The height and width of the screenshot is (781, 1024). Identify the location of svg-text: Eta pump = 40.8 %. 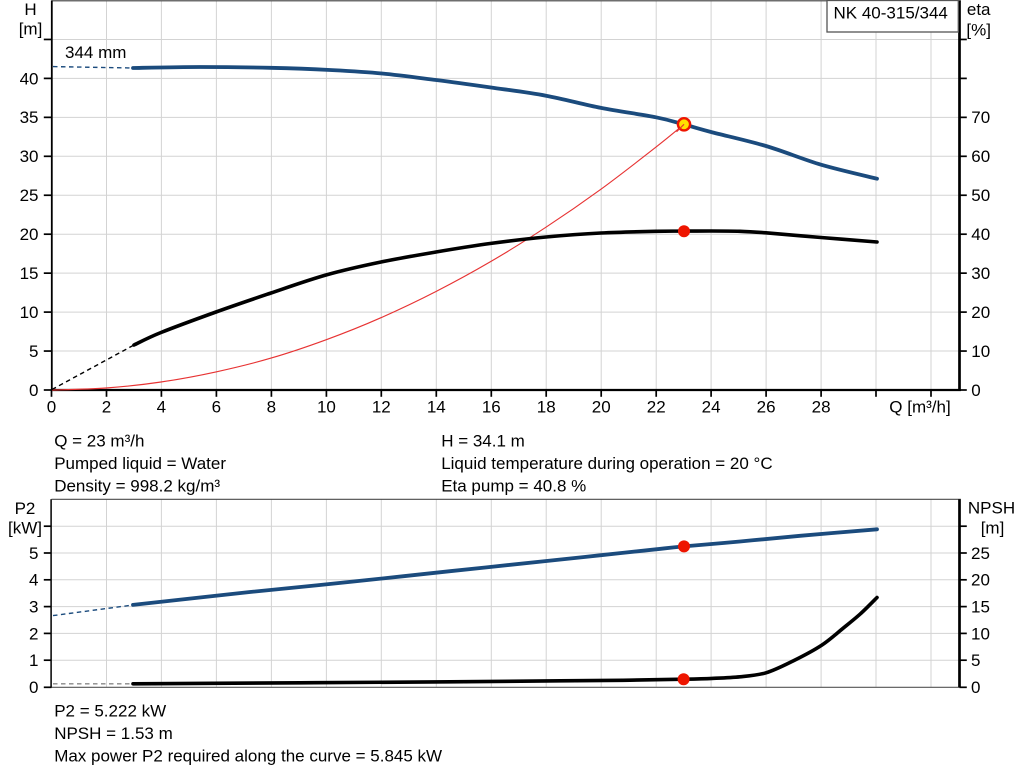
(513, 486).